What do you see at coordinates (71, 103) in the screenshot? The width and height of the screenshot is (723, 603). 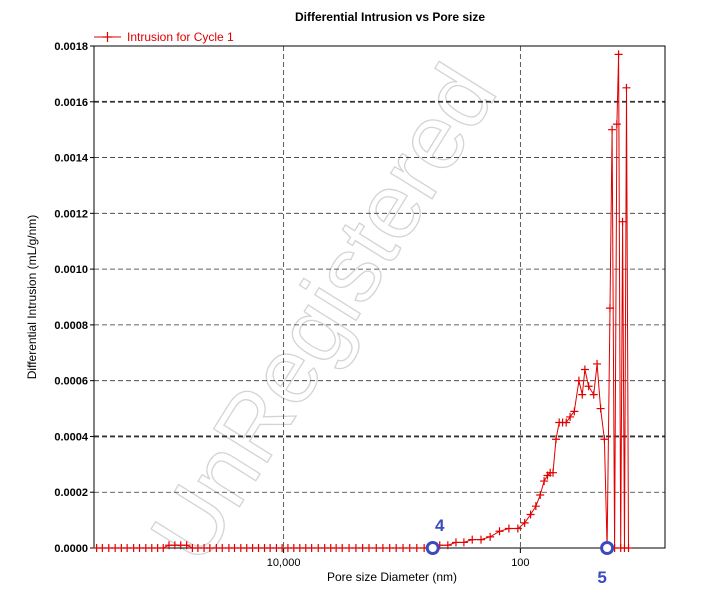 I see `y-tick-label-8: 0.0016` at bounding box center [71, 103].